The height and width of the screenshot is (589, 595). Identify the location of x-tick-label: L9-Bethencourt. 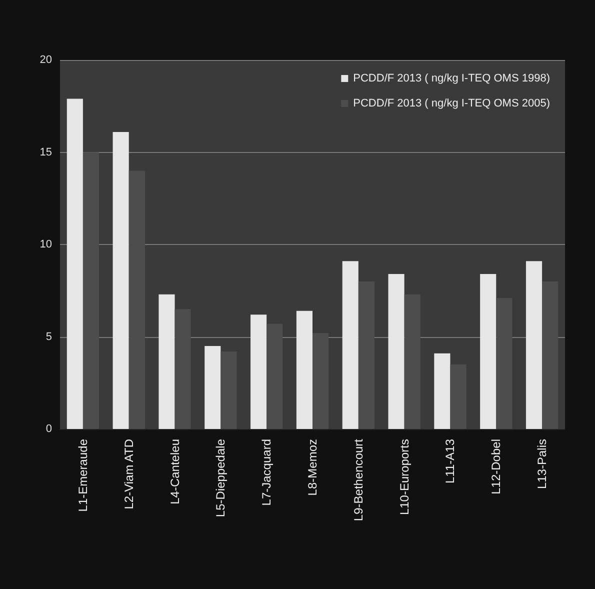
(358, 480).